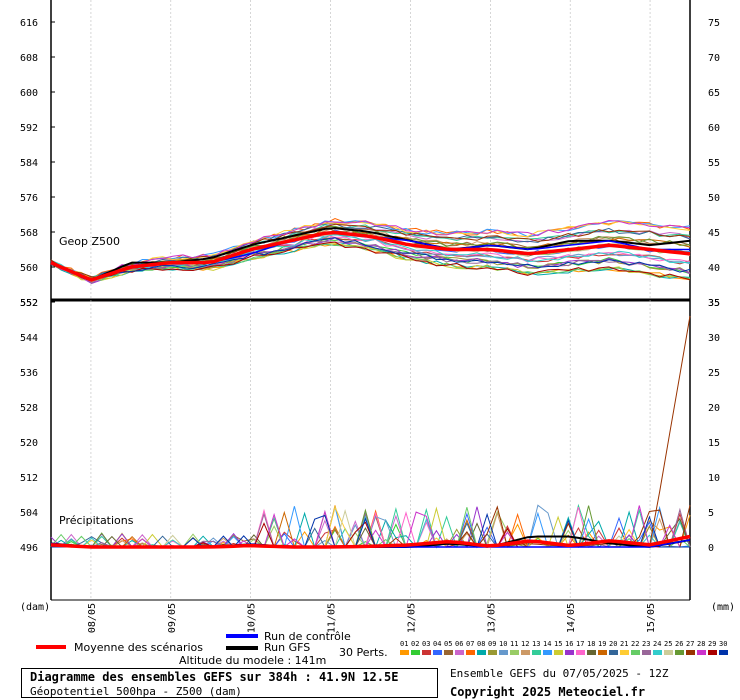  I want to click on geop-left-tick: 552, so click(29, 303).